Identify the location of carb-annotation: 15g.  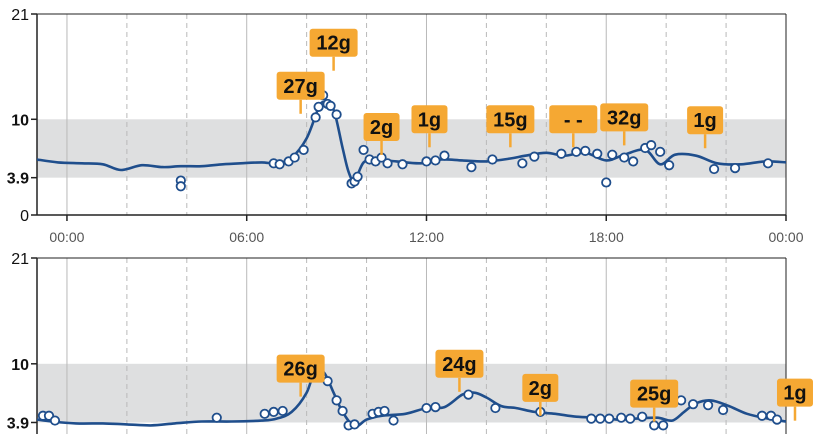
(510, 126).